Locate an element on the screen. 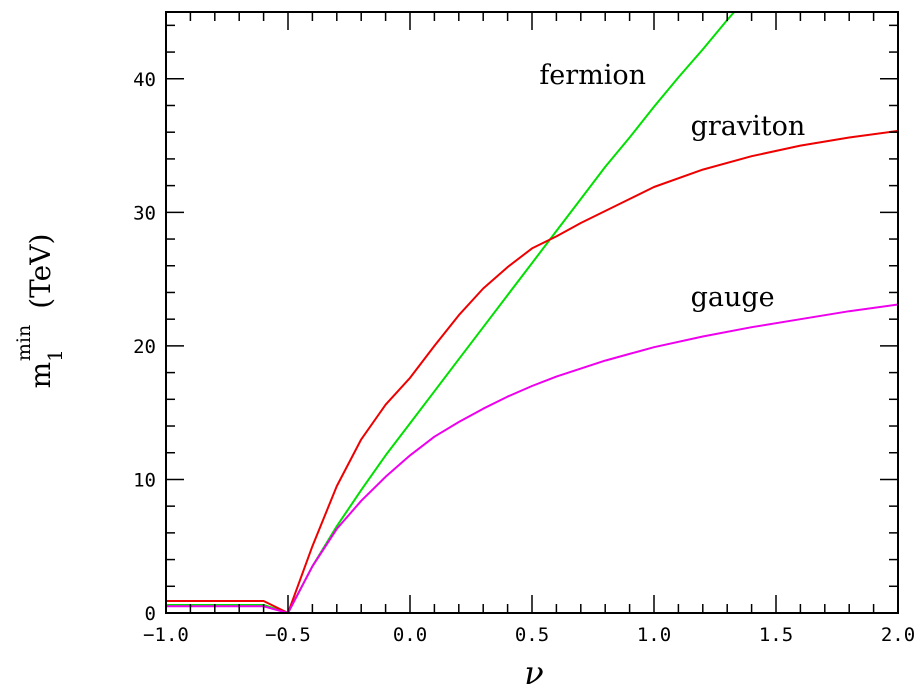 This screenshot has height=691, width=919. annotations-group: fermion graviton gauge is located at coordinates (672, 186).